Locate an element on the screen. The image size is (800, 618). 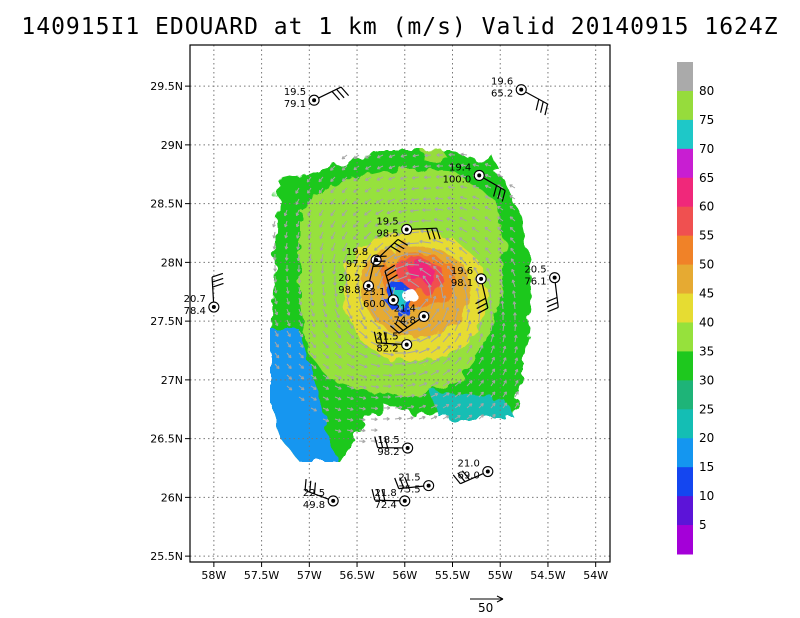
lat-tick-label: 28.5N is located at coordinates (166, 204).